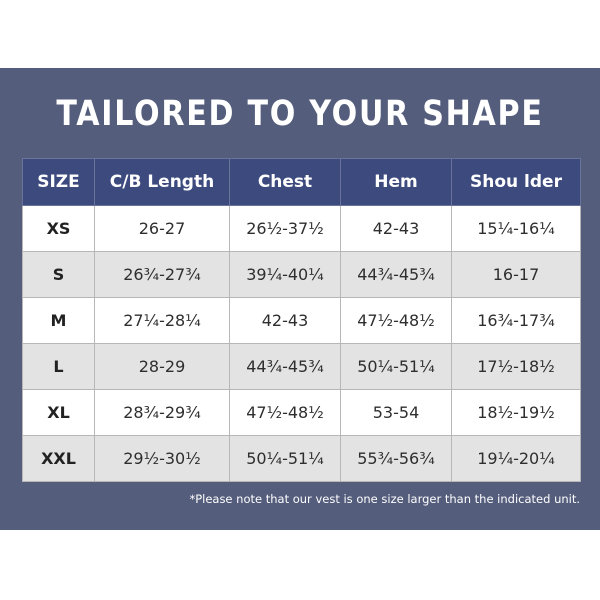 Image resolution: width=600 pixels, height=600 pixels. I want to click on hem-cell: 42-43, so click(396, 228).